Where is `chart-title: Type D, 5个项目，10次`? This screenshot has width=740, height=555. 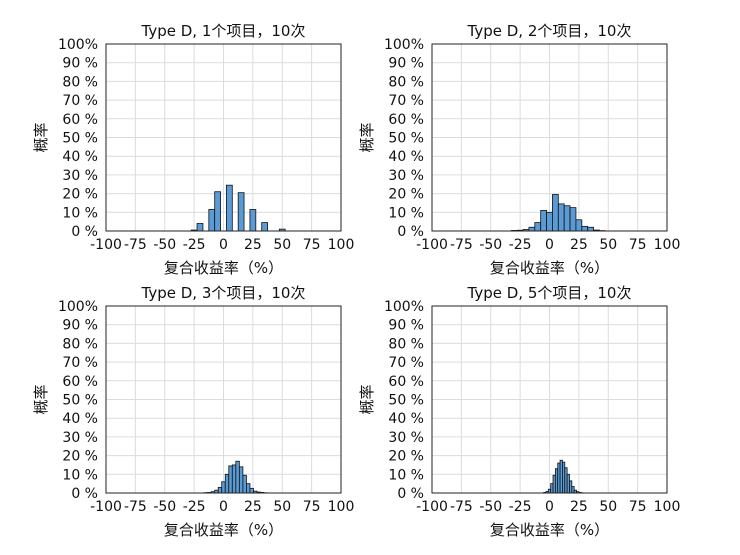 chart-title: Type D, 5个项目，10次 is located at coordinates (549, 293).